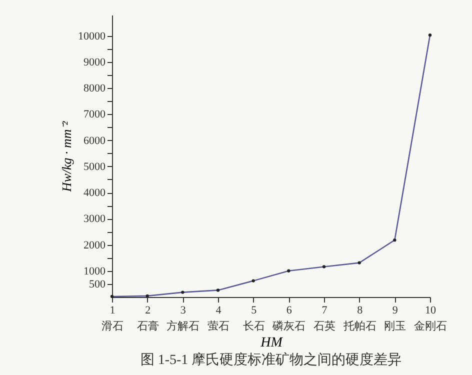 The height and width of the screenshot is (375, 472). I want to click on y-tick-label: 7000, so click(95, 114).